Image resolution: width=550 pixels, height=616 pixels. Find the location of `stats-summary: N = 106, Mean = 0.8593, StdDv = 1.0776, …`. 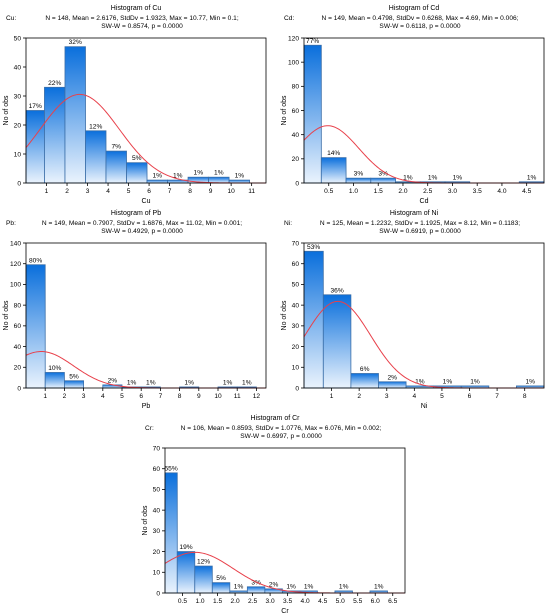

stats-summary: N = 106, Mean = 0.8593, StdDv = 1.0776, … is located at coordinates (281, 428).